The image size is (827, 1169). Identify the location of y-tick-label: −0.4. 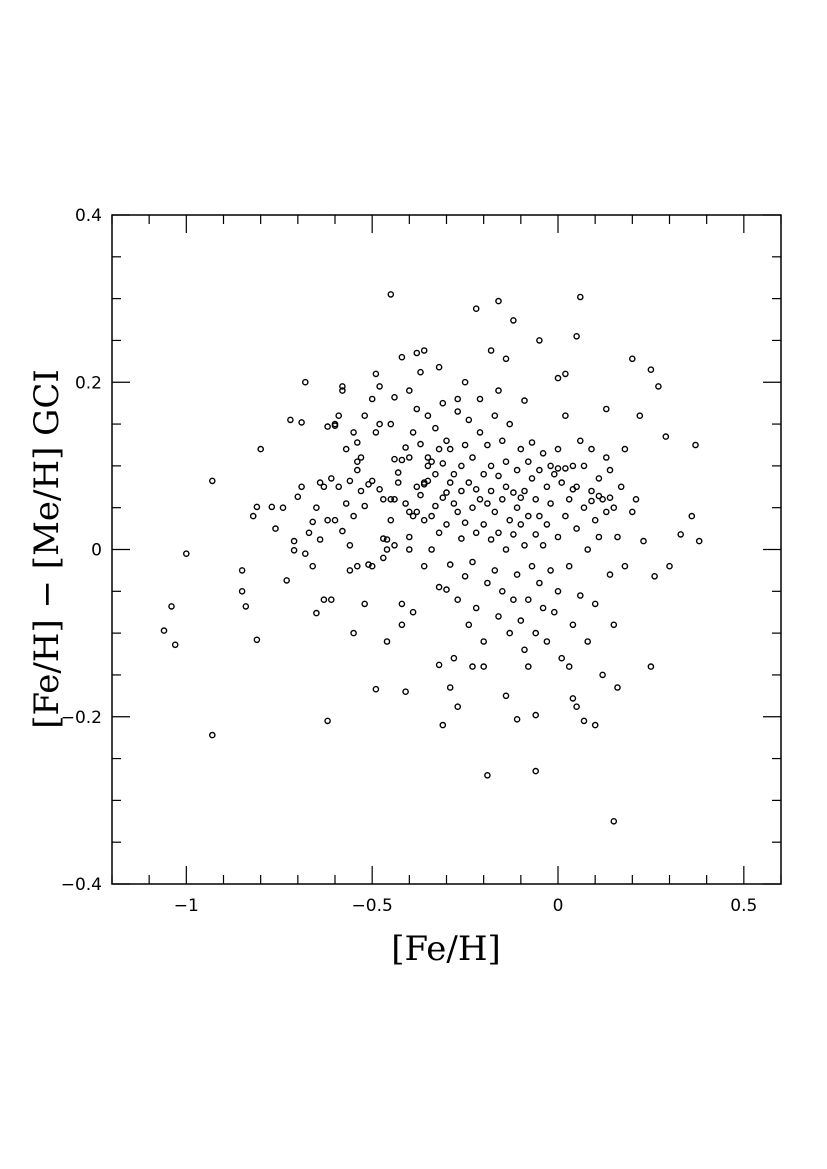
(81, 885).